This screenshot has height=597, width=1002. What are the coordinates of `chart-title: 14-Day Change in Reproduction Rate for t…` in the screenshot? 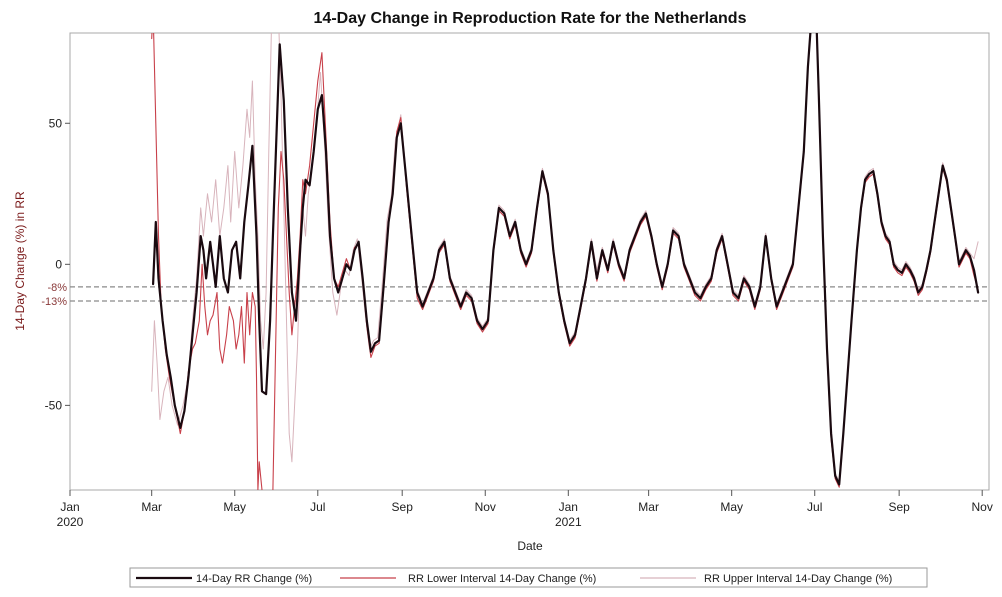 It's located at (530, 18).